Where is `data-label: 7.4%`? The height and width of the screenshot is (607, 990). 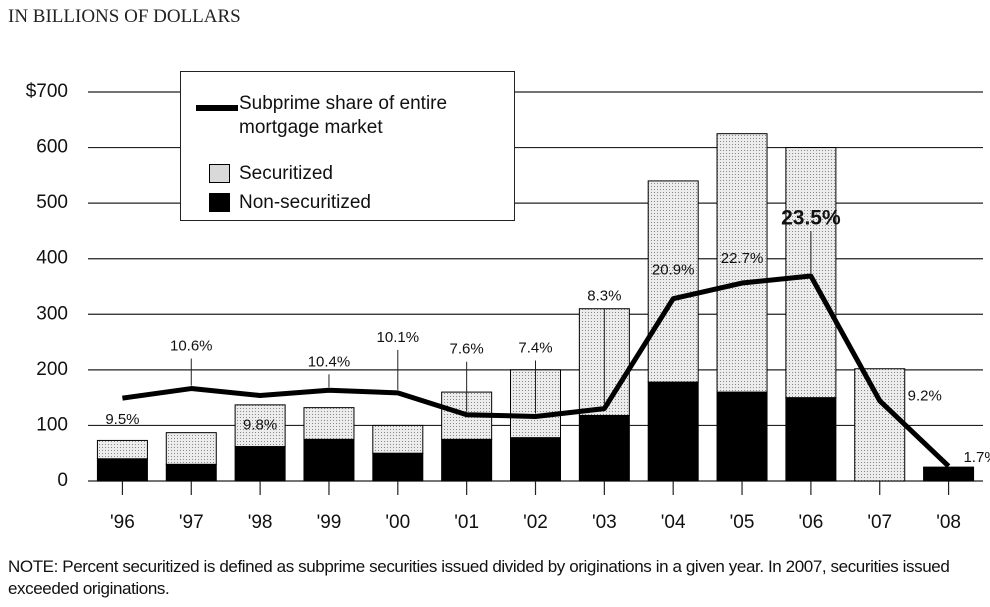 data-label: 7.4% is located at coordinates (535, 347).